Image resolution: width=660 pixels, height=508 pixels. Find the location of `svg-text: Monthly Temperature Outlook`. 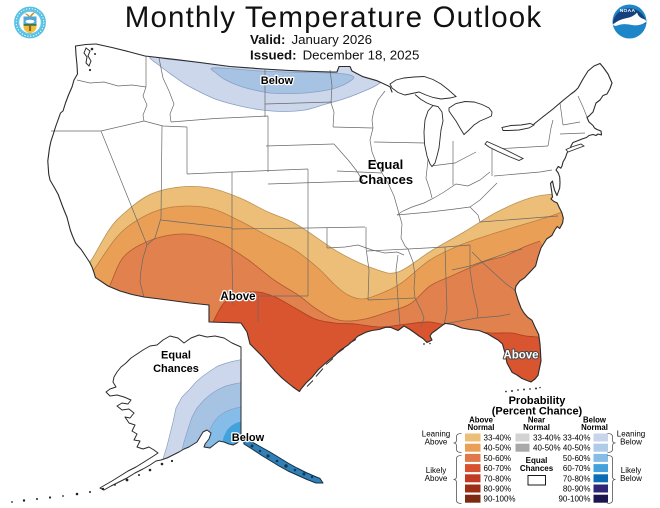

svg-text: Monthly Temperature Outlook is located at coordinates (333, 17).